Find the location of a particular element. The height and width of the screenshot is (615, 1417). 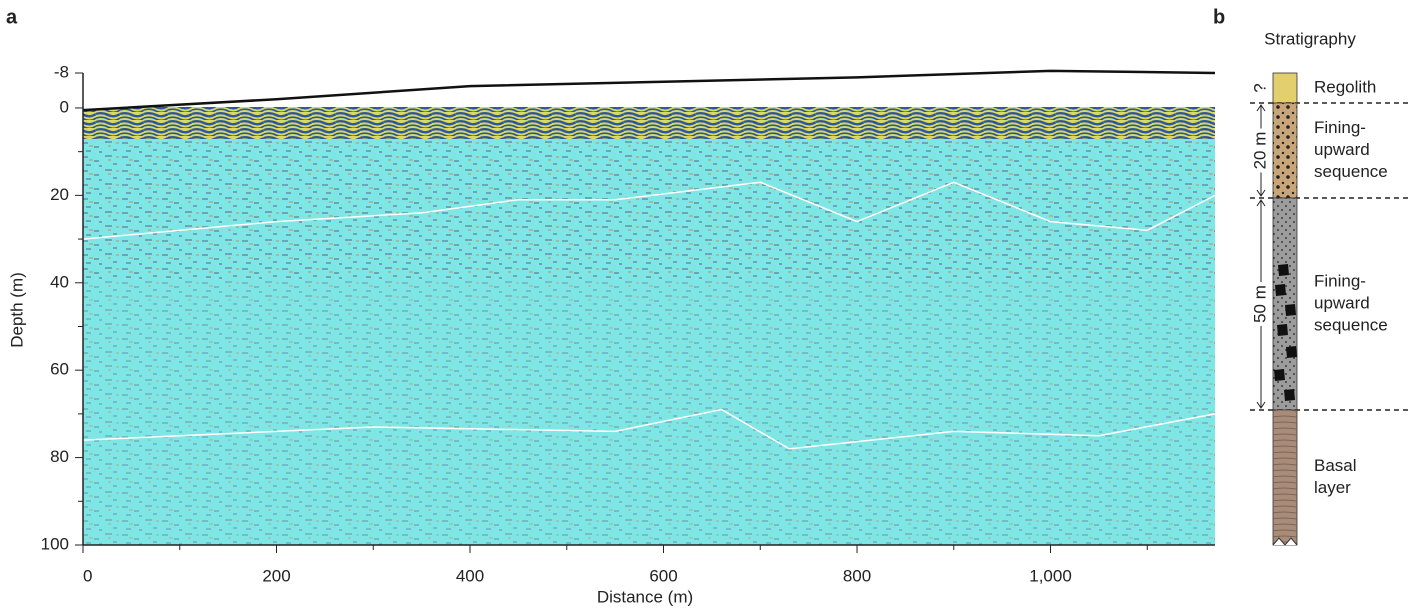

column-title: Stratigraphy is located at coordinates (1310, 38).